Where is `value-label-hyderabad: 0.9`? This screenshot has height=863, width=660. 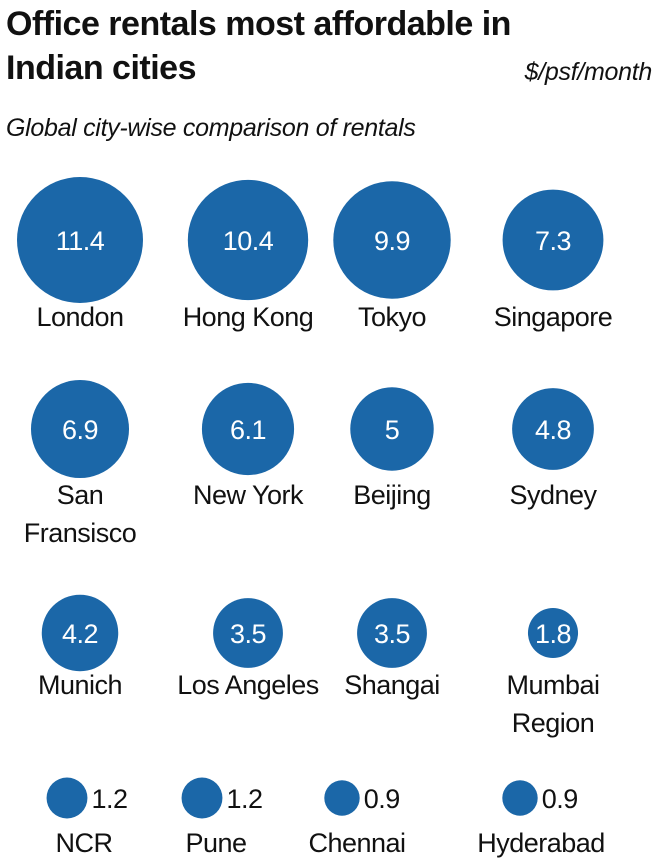
value-label-hyderabad: 0.9 is located at coordinates (560, 799).